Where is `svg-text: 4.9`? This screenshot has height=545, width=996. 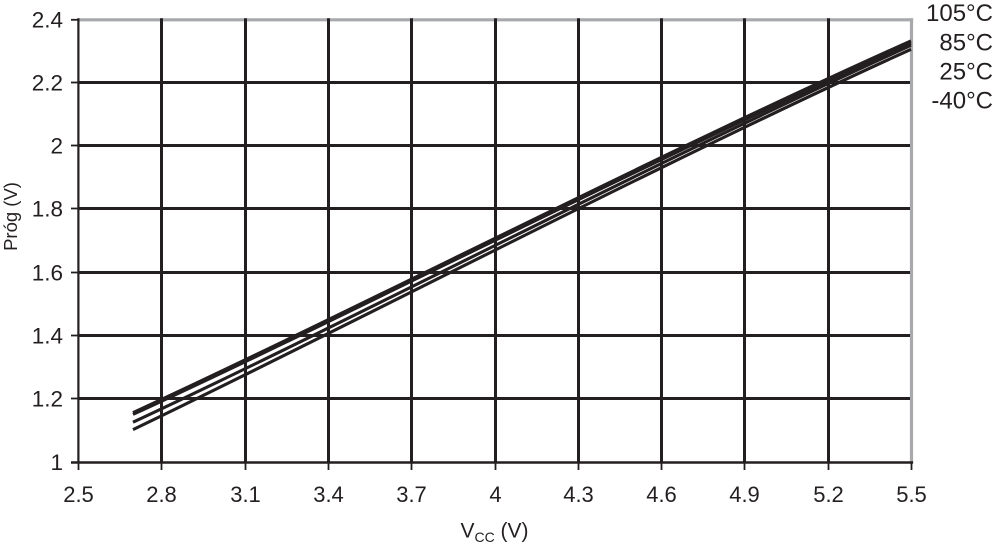 svg-text: 4.9 is located at coordinates (744, 494).